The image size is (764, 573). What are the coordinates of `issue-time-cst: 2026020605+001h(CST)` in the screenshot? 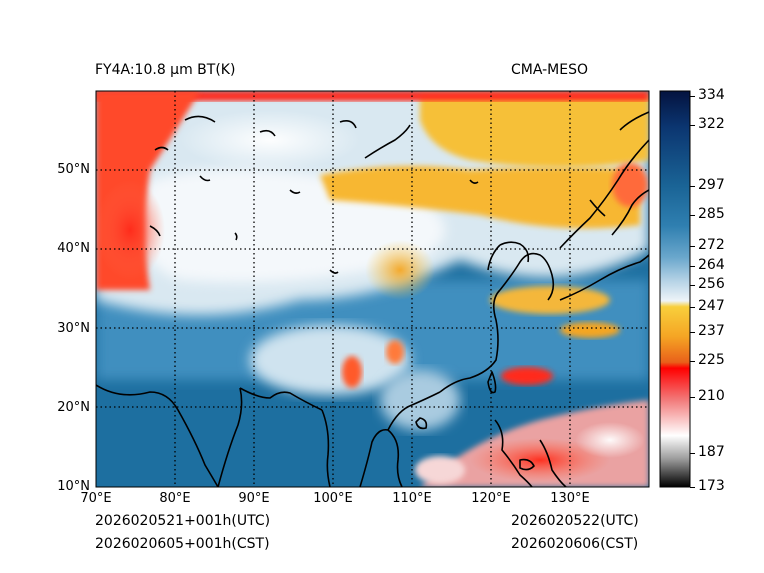 It's located at (182, 544).